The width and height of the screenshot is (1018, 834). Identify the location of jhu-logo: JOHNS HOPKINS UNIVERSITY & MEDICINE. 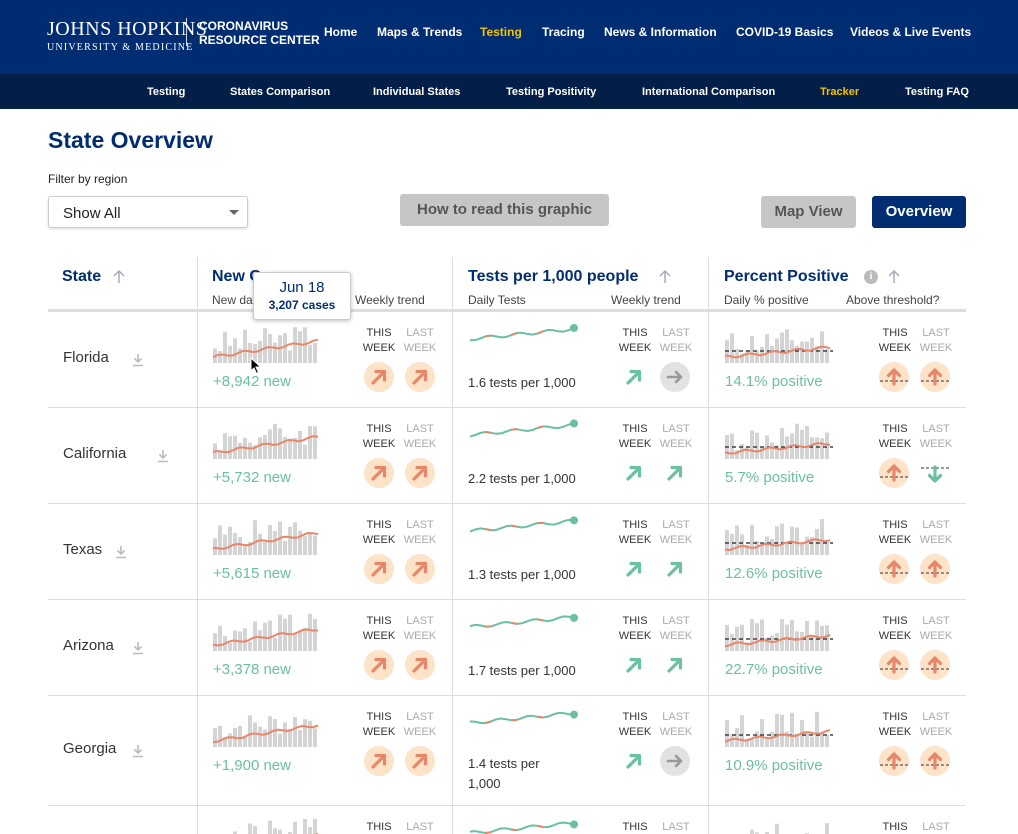
(127, 35).